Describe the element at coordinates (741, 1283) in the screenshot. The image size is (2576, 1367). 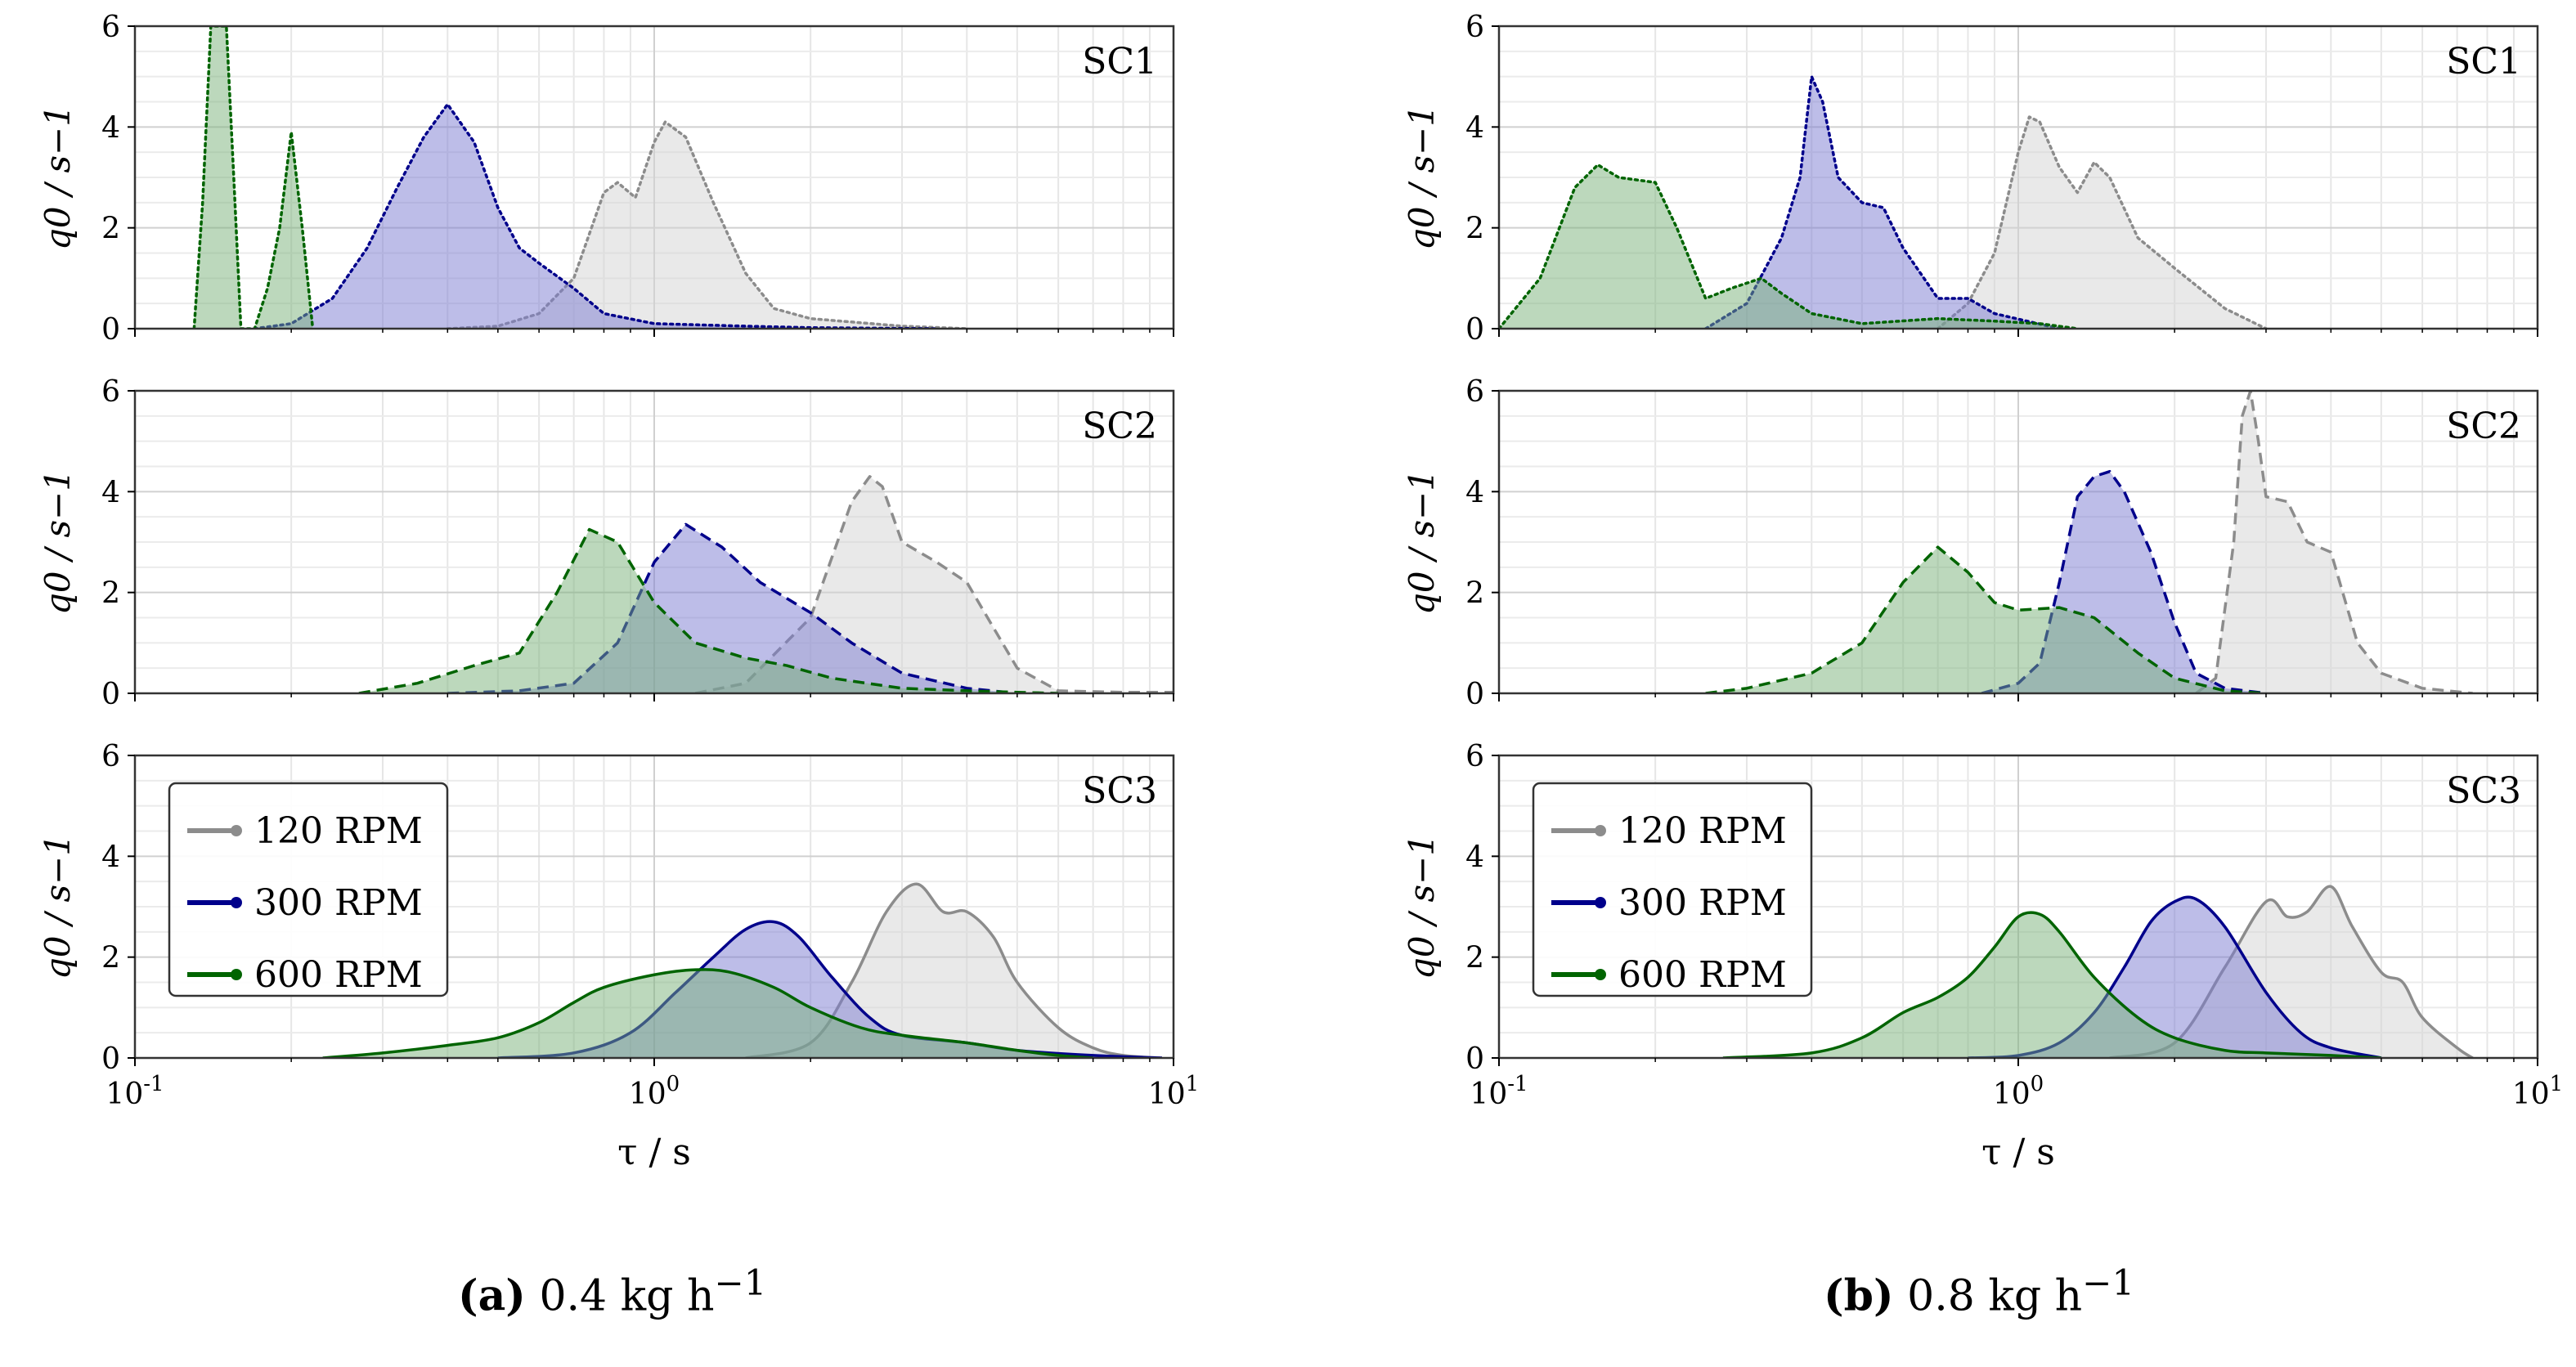
I see `caption-a-exponent: −1` at that location.